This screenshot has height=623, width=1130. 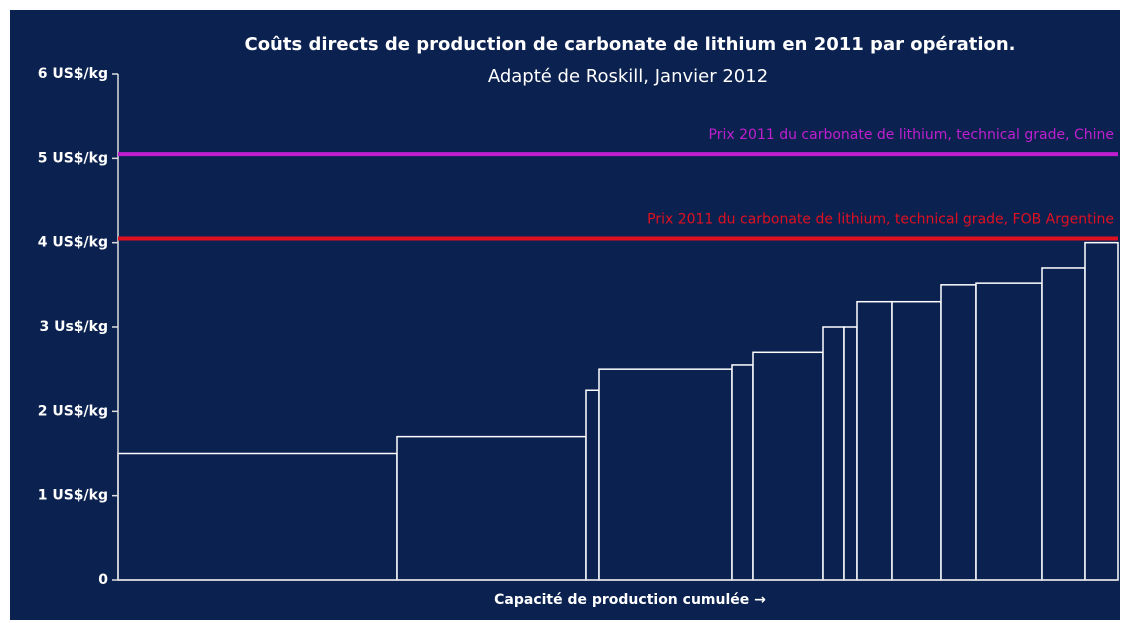 What do you see at coordinates (73, 327) in the screenshot?
I see `y-tick-label: 3 Us$/kg` at bounding box center [73, 327].